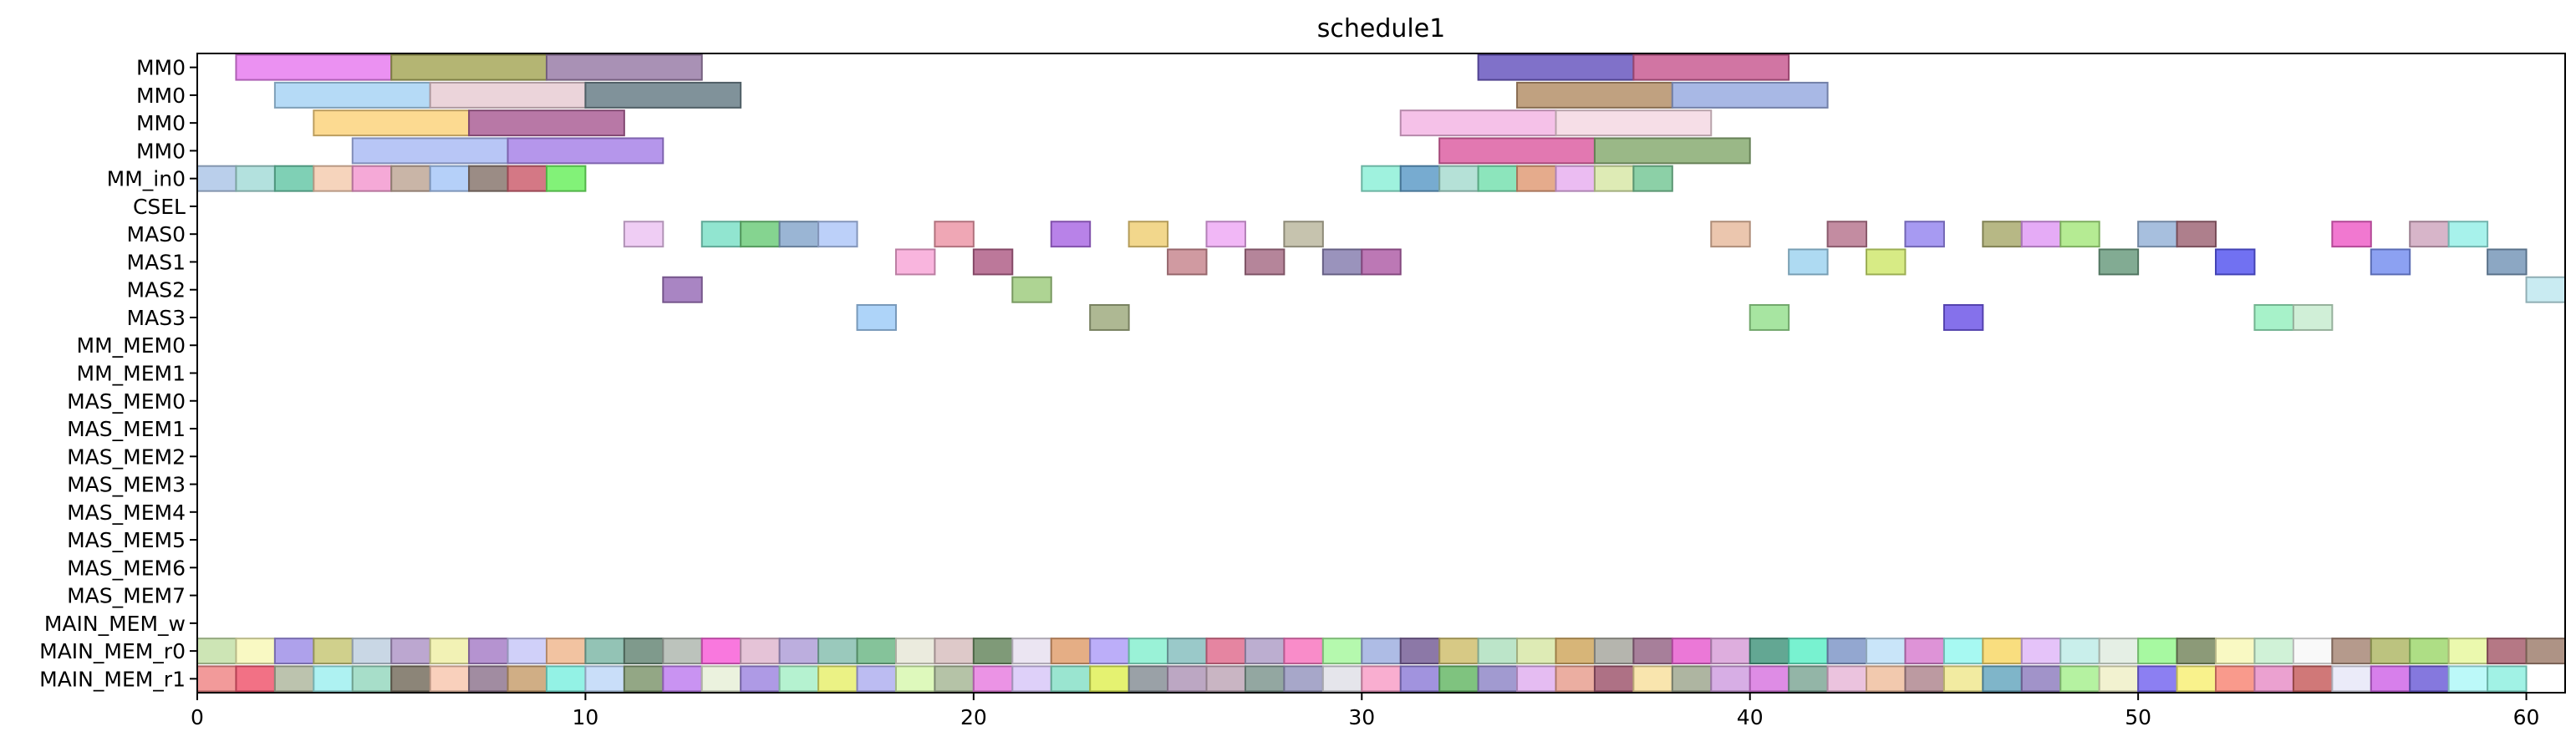  I want to click on y-tick-label: MAS0, so click(156, 234).